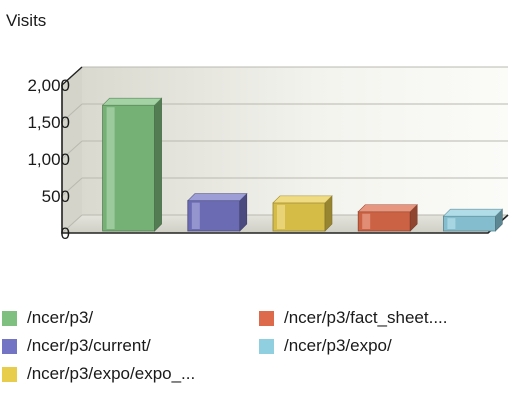 This screenshot has width=526, height=395. I want to click on y-tick-label: 500, so click(56, 196).